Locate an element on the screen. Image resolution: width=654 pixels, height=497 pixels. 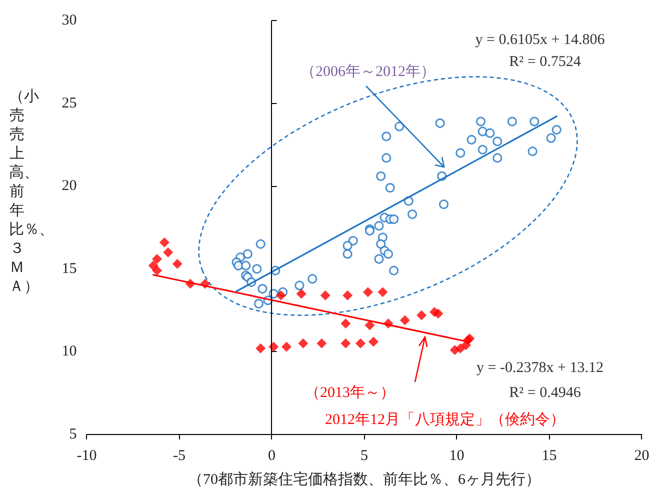
annotation: R² = 0.4946 is located at coordinates (545, 393).